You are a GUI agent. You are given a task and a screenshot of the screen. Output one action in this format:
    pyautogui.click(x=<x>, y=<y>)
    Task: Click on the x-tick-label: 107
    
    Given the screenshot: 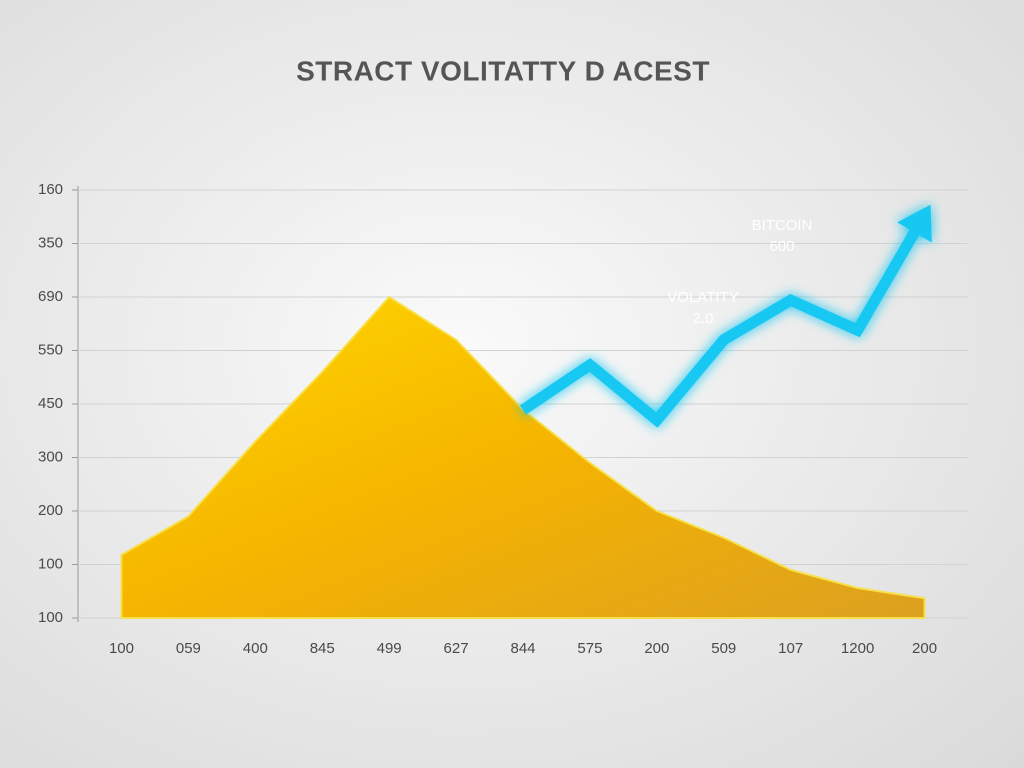 What is the action you would take?
    pyautogui.click(x=790, y=648)
    